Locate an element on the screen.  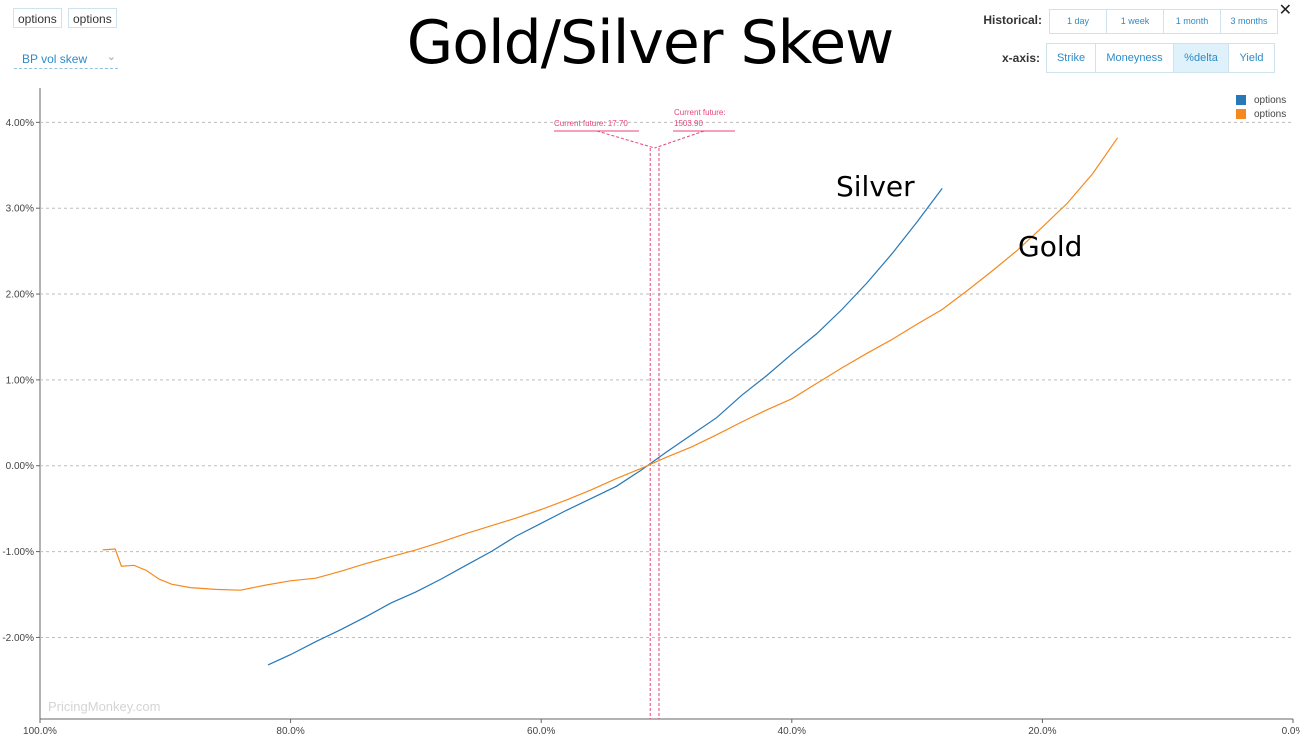
chevron-down-icon: ⌄ is located at coordinates (111, 57).